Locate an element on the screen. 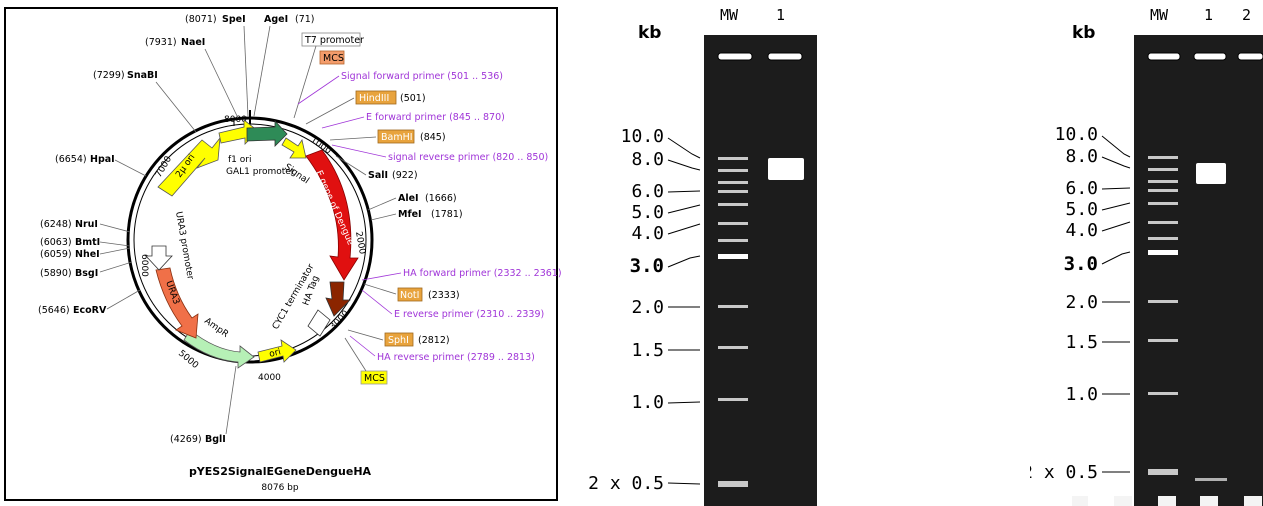  ha-tag-feature is located at coordinates (338, 299).